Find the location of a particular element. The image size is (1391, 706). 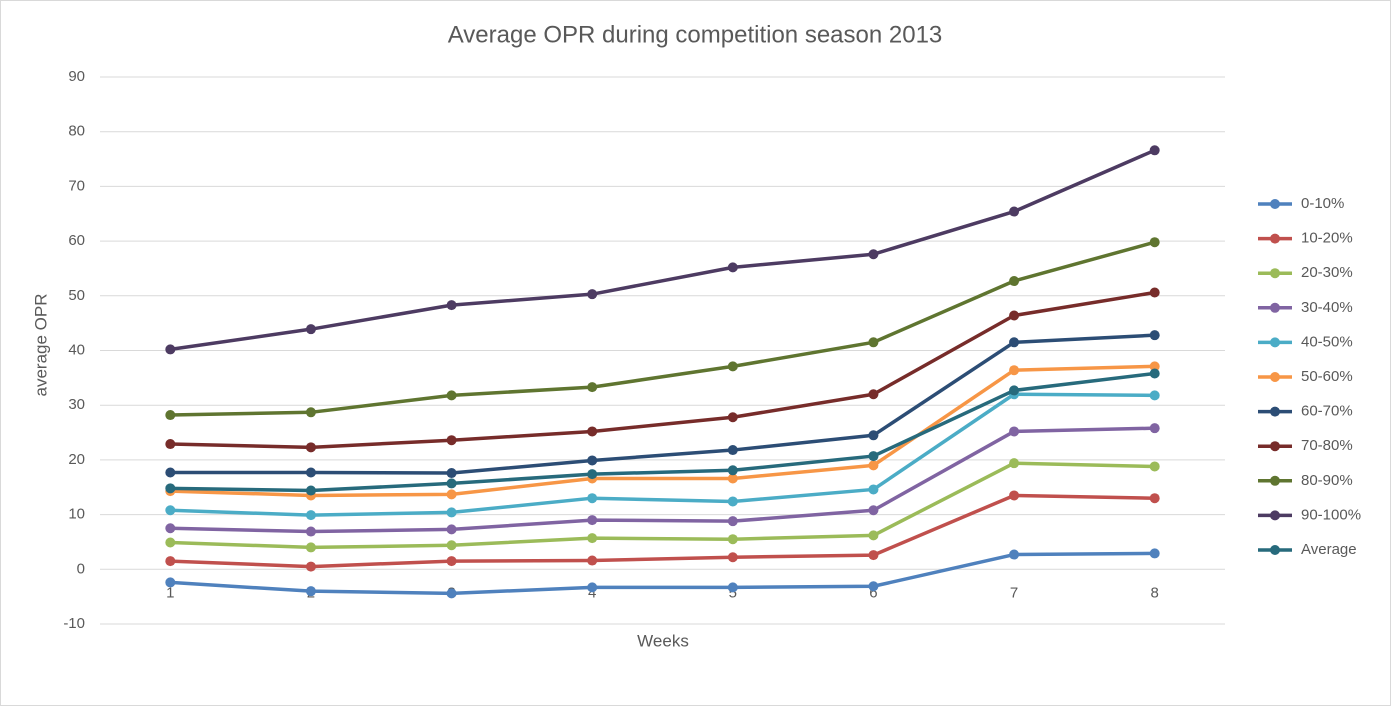

legend-label: 60-70% is located at coordinates (1327, 411).